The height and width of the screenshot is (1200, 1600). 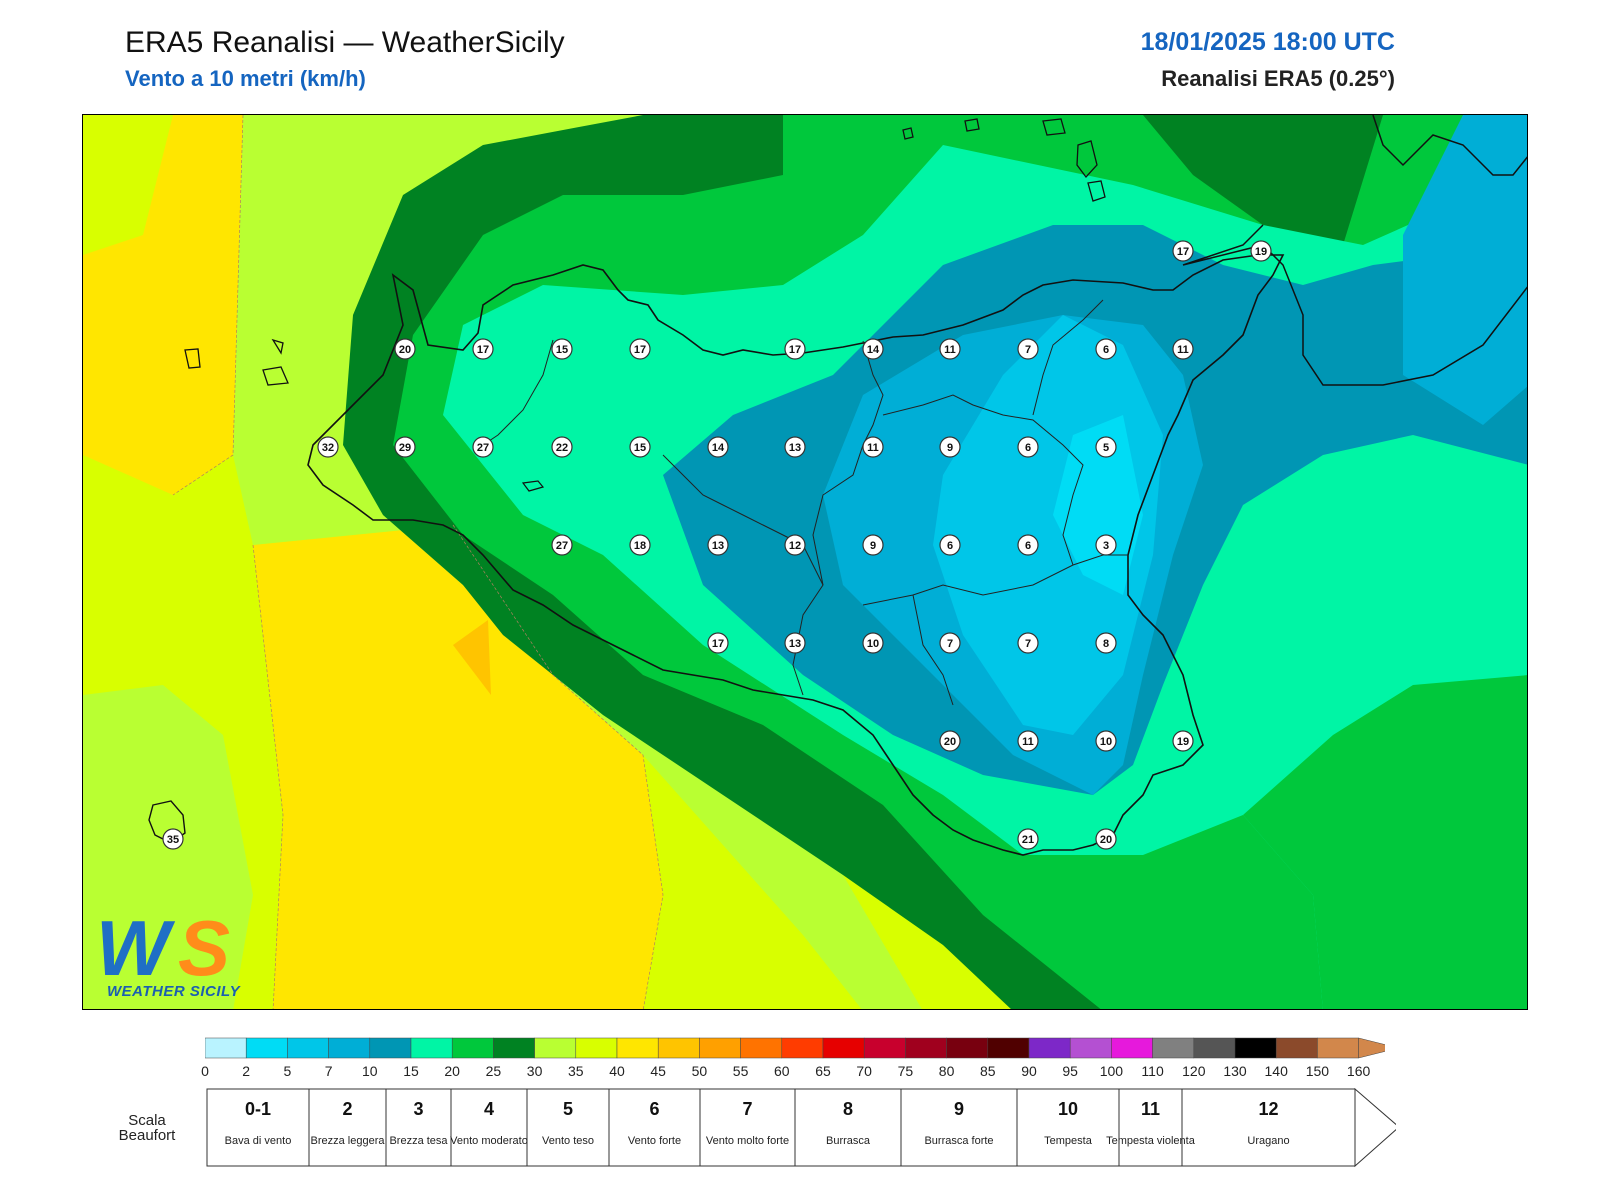 What do you see at coordinates (452, 1071) in the screenshot?
I see `colorbar-tick-label: 20` at bounding box center [452, 1071].